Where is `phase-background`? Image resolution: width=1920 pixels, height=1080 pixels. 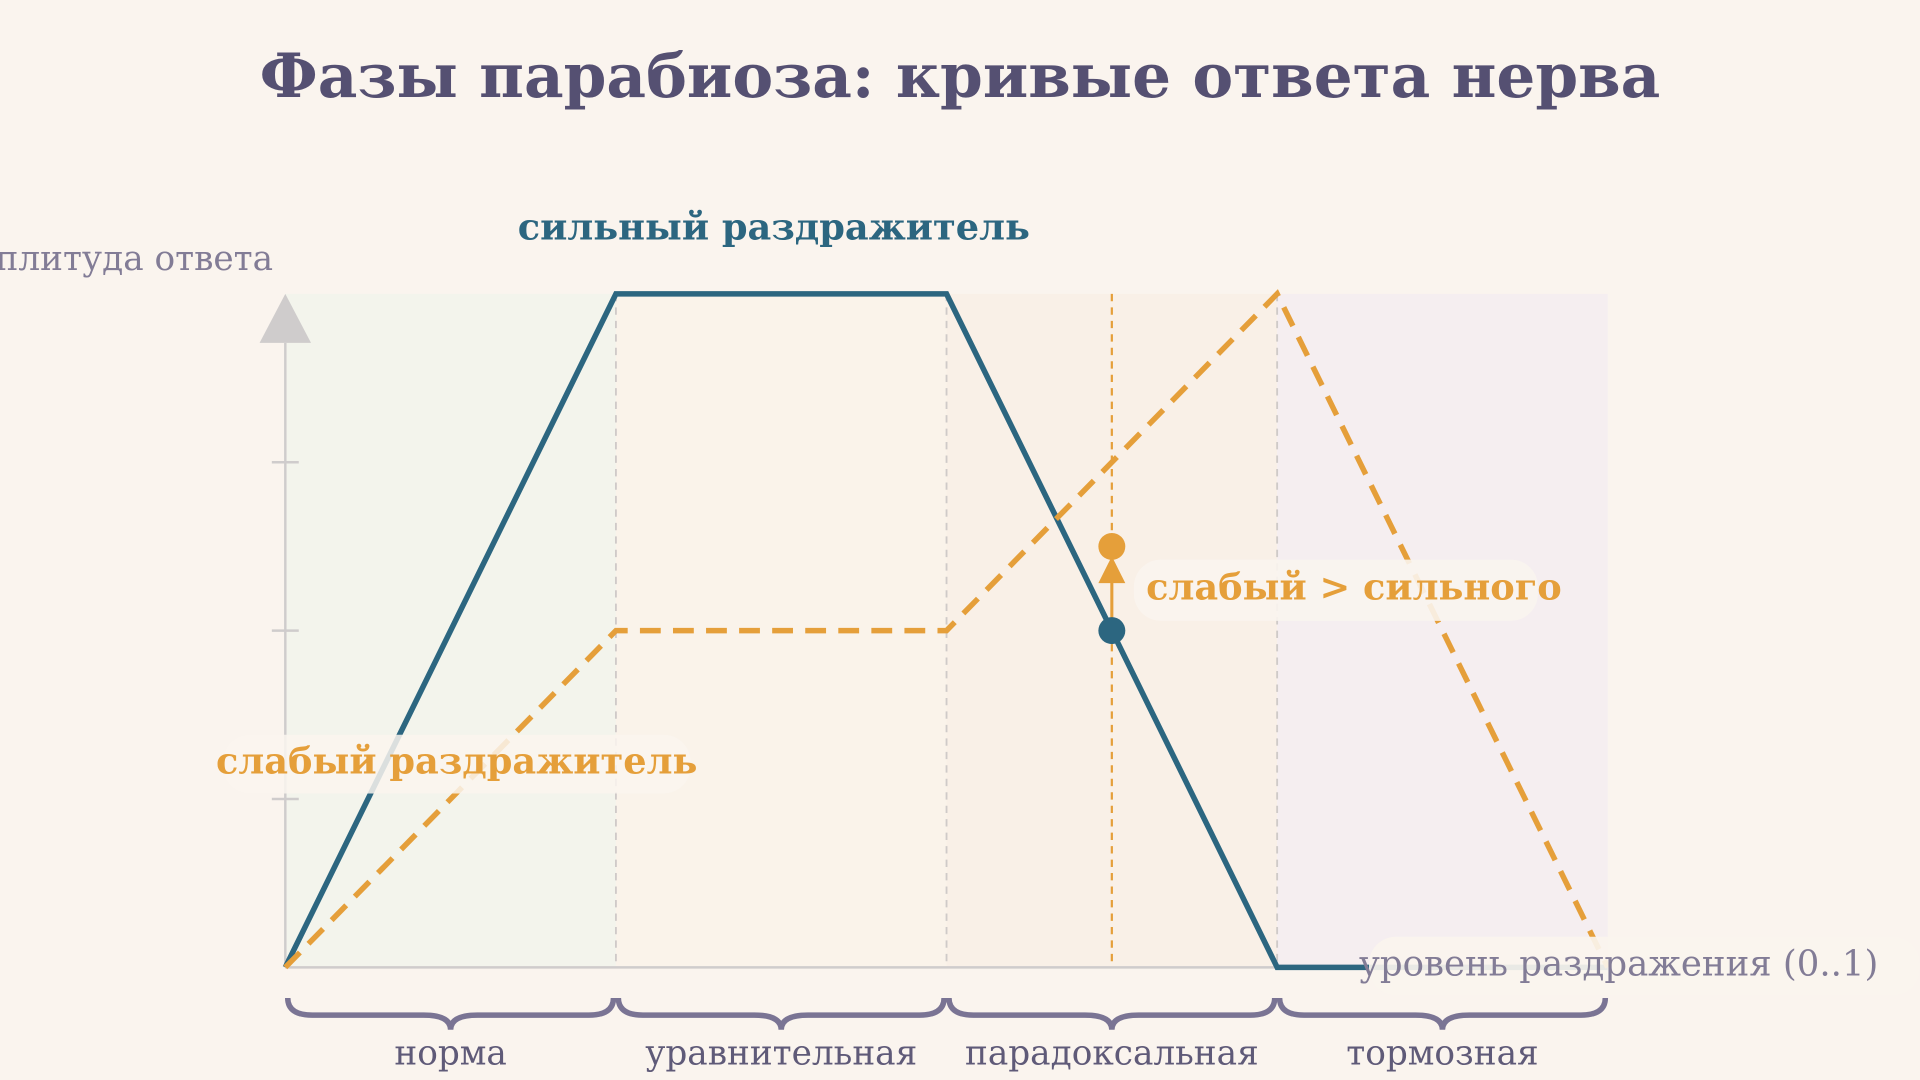
phase-background is located at coordinates (1442, 630).